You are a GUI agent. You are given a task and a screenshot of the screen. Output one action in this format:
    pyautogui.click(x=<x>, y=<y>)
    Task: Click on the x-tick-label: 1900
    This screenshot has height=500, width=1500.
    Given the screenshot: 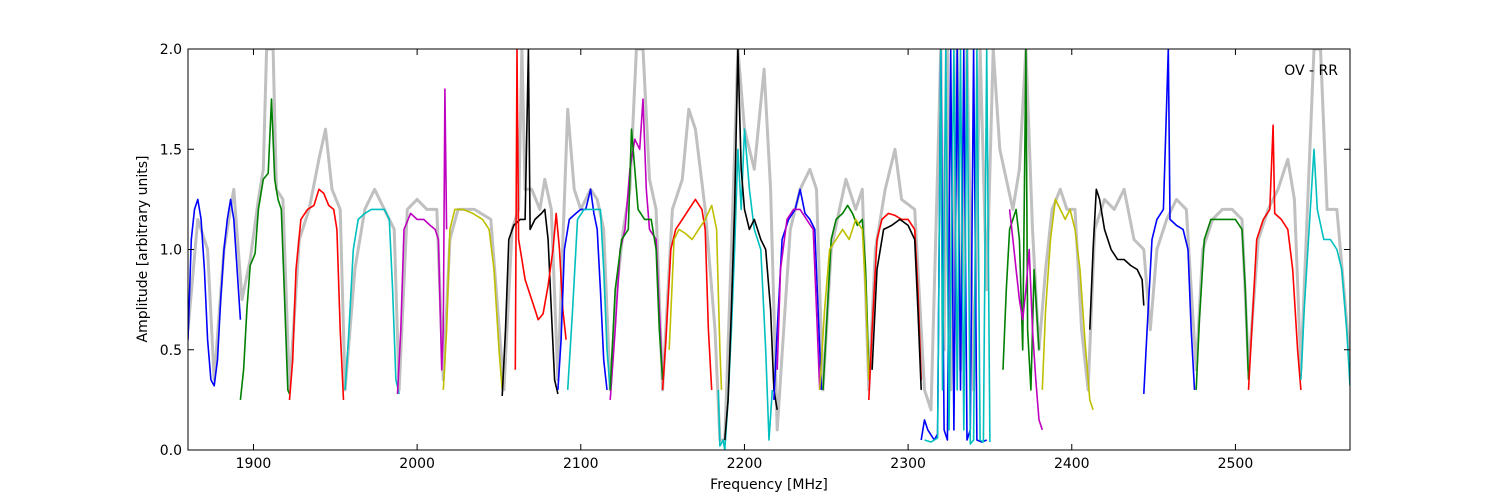 What is the action you would take?
    pyautogui.click(x=254, y=464)
    